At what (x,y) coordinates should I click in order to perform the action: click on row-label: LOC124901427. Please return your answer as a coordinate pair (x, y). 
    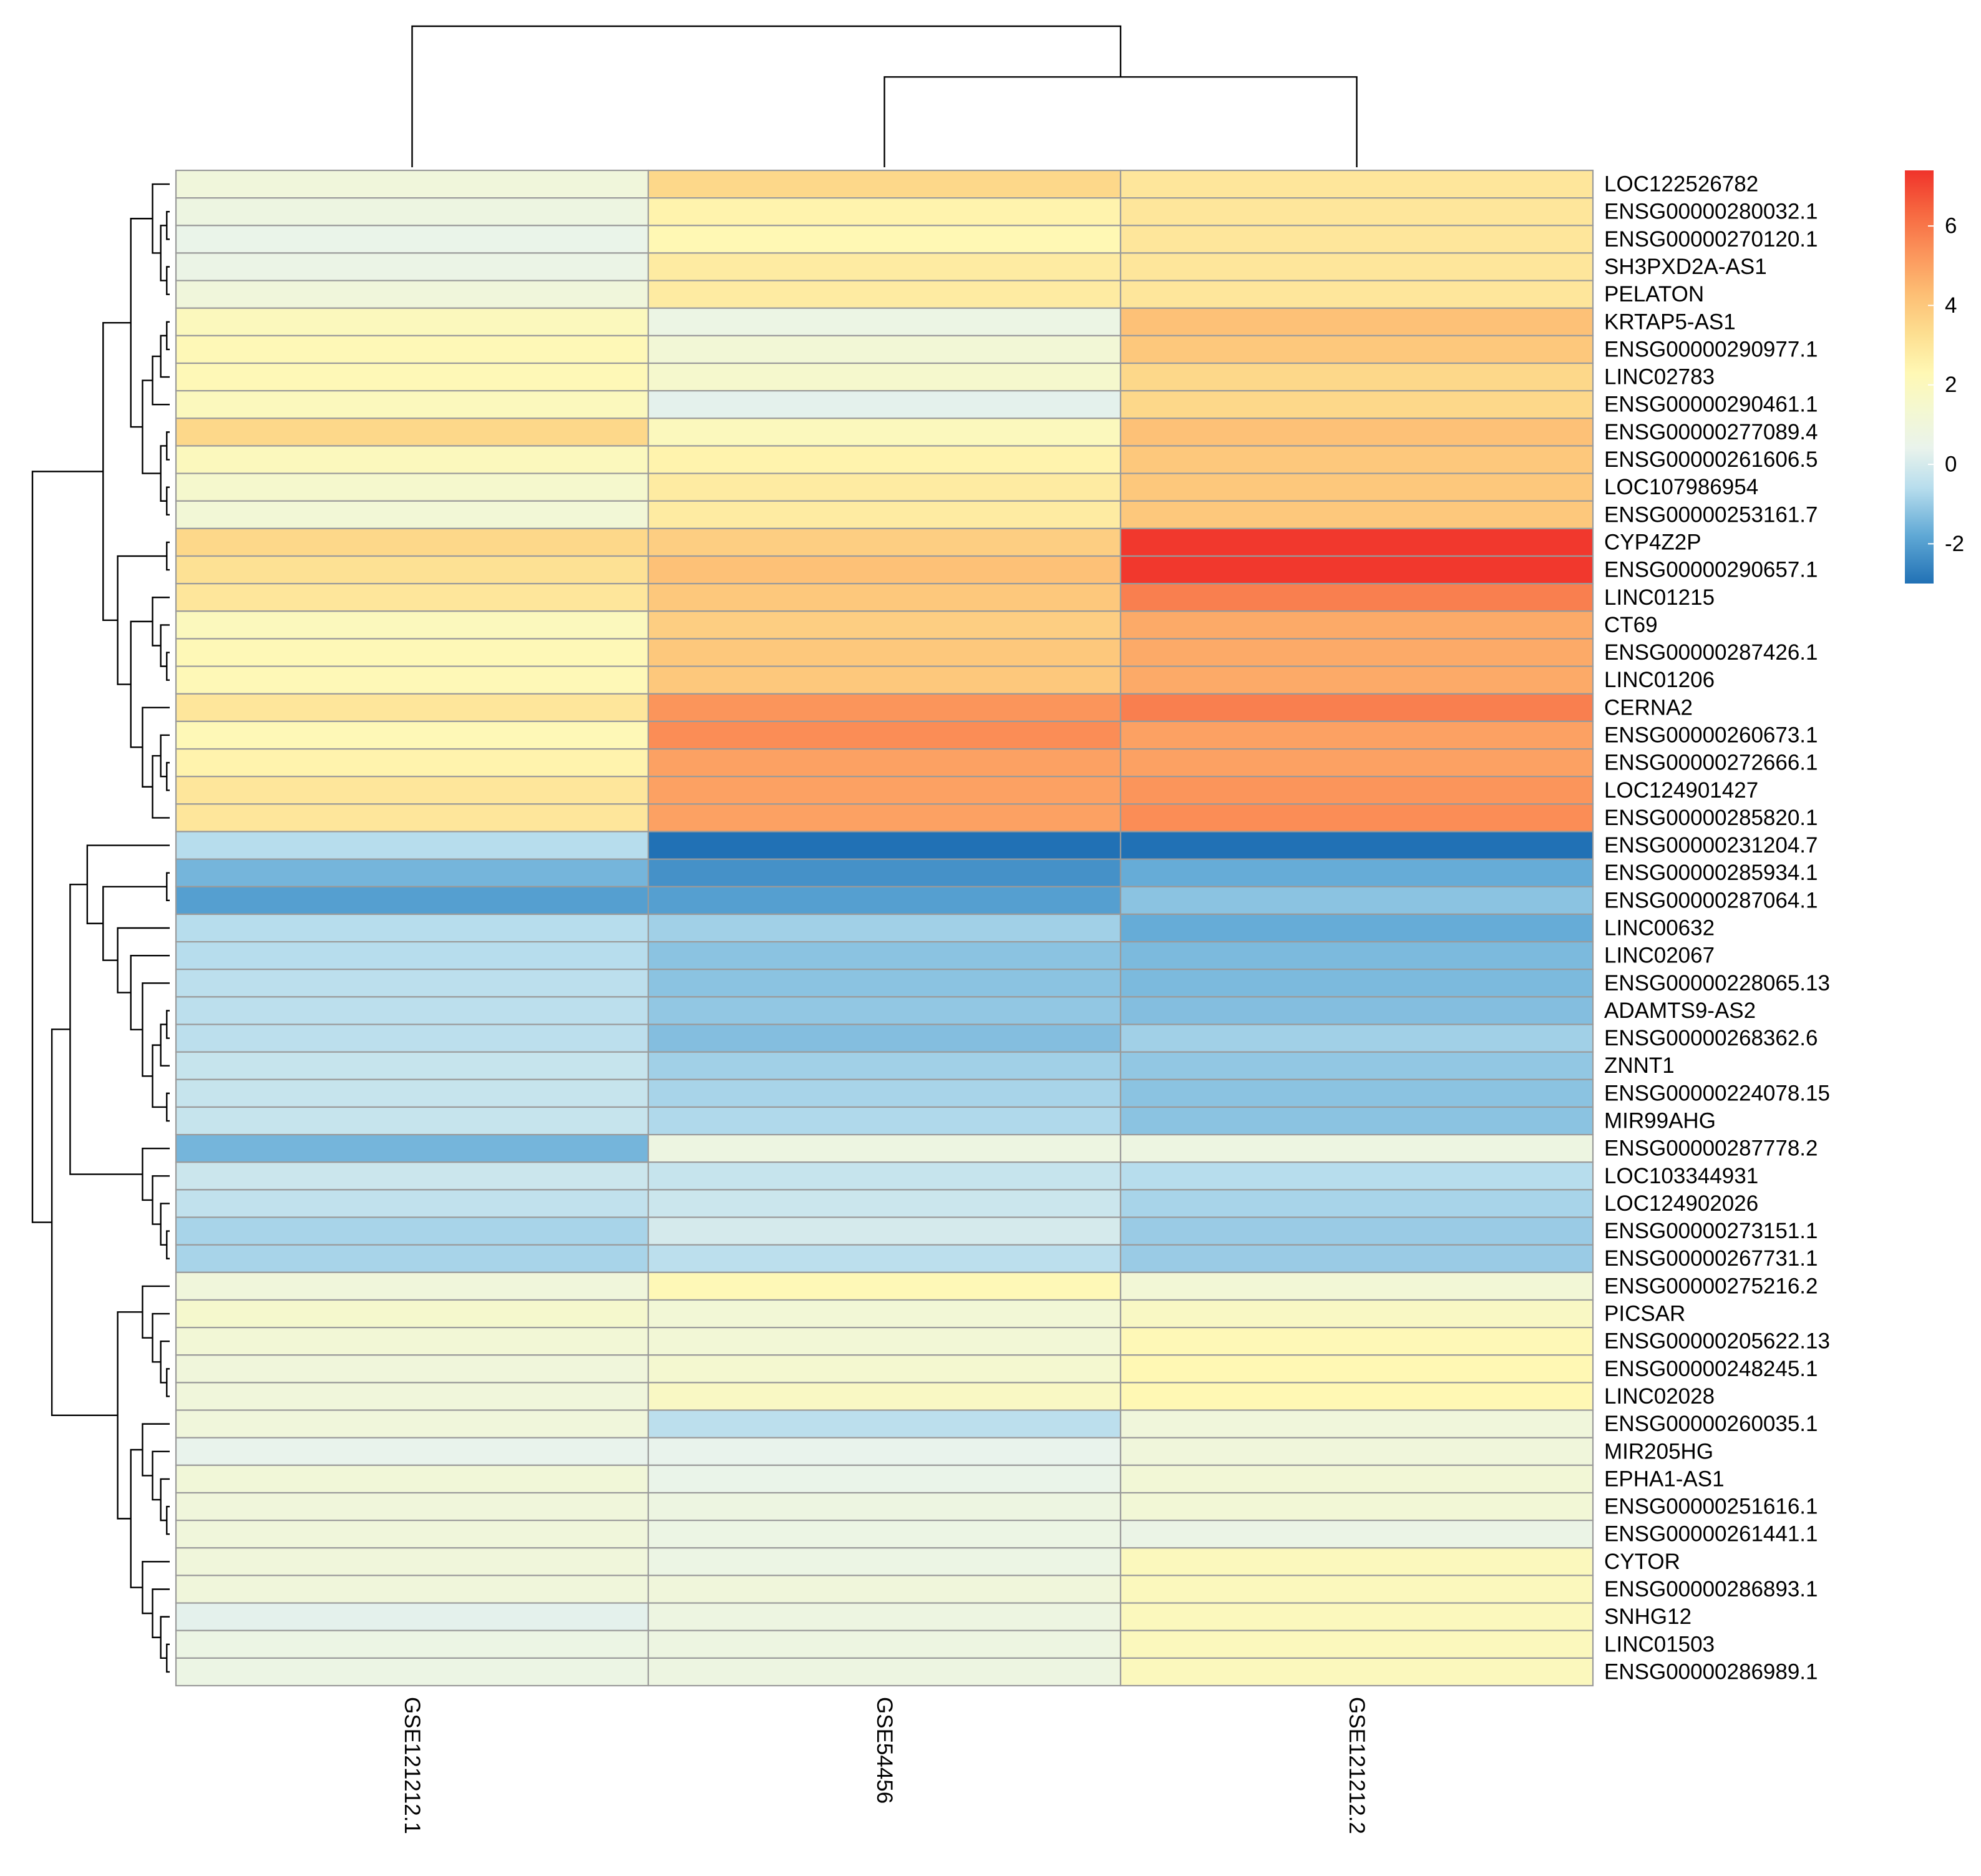
    Looking at the image, I should click on (1681, 790).